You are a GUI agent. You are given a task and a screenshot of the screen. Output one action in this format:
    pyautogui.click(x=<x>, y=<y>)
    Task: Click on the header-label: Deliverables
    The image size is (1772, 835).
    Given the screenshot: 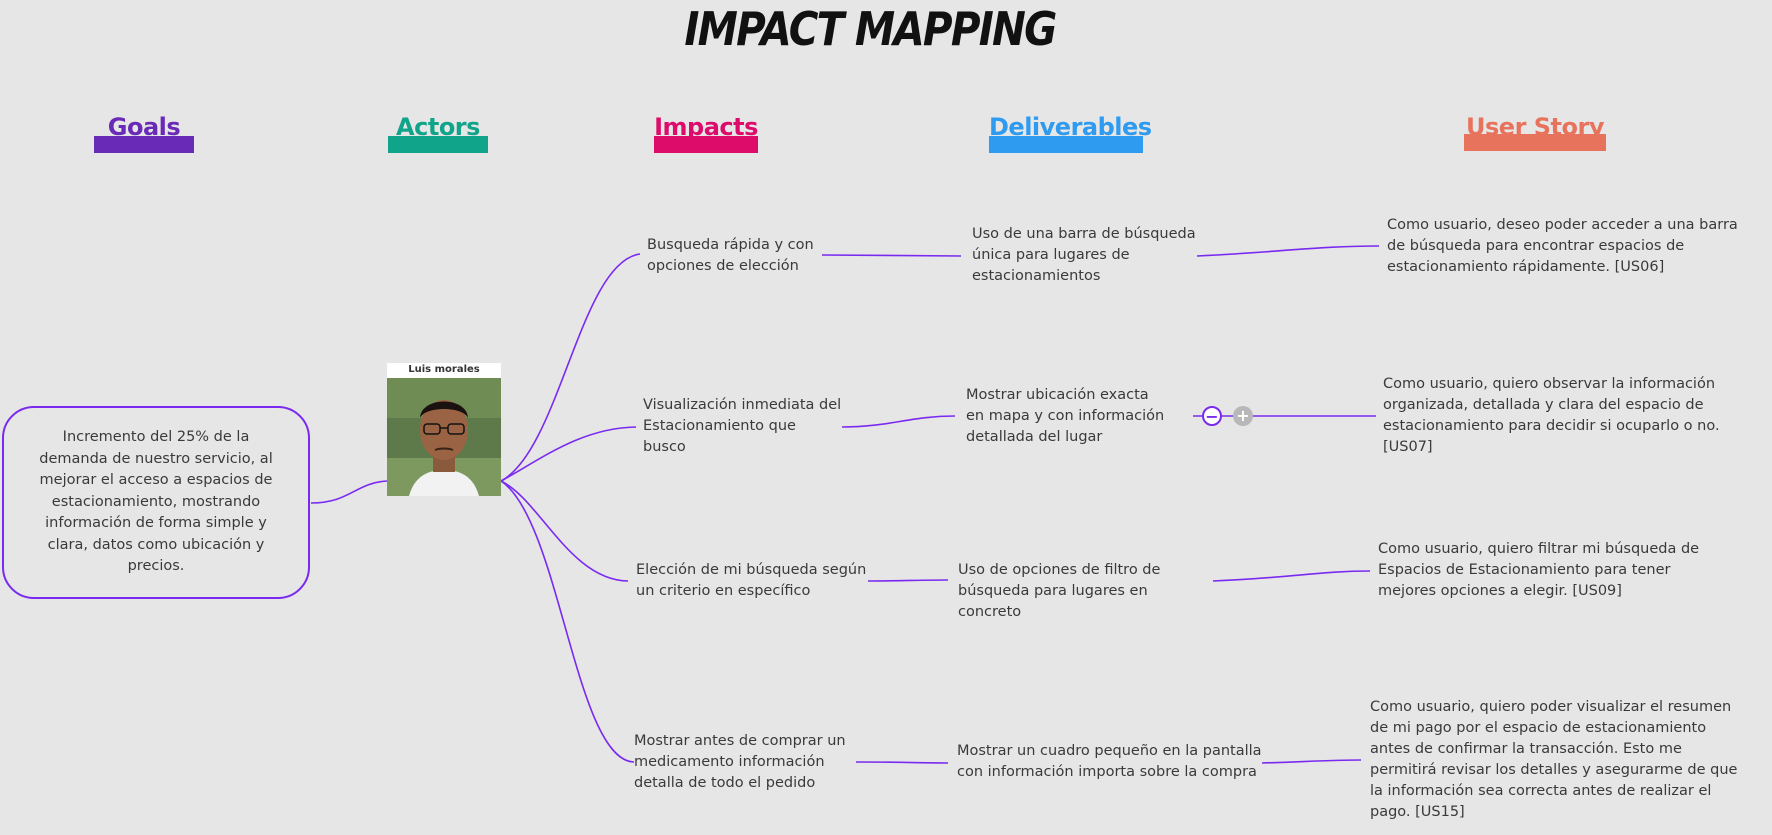 What is the action you would take?
    pyautogui.click(x=1070, y=127)
    